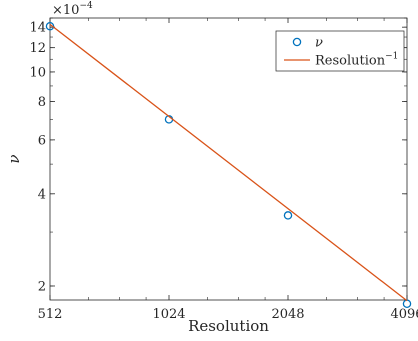 The image size is (418, 341). What do you see at coordinates (50, 314) in the screenshot?
I see `x-tick-label: 512` at bounding box center [50, 314].